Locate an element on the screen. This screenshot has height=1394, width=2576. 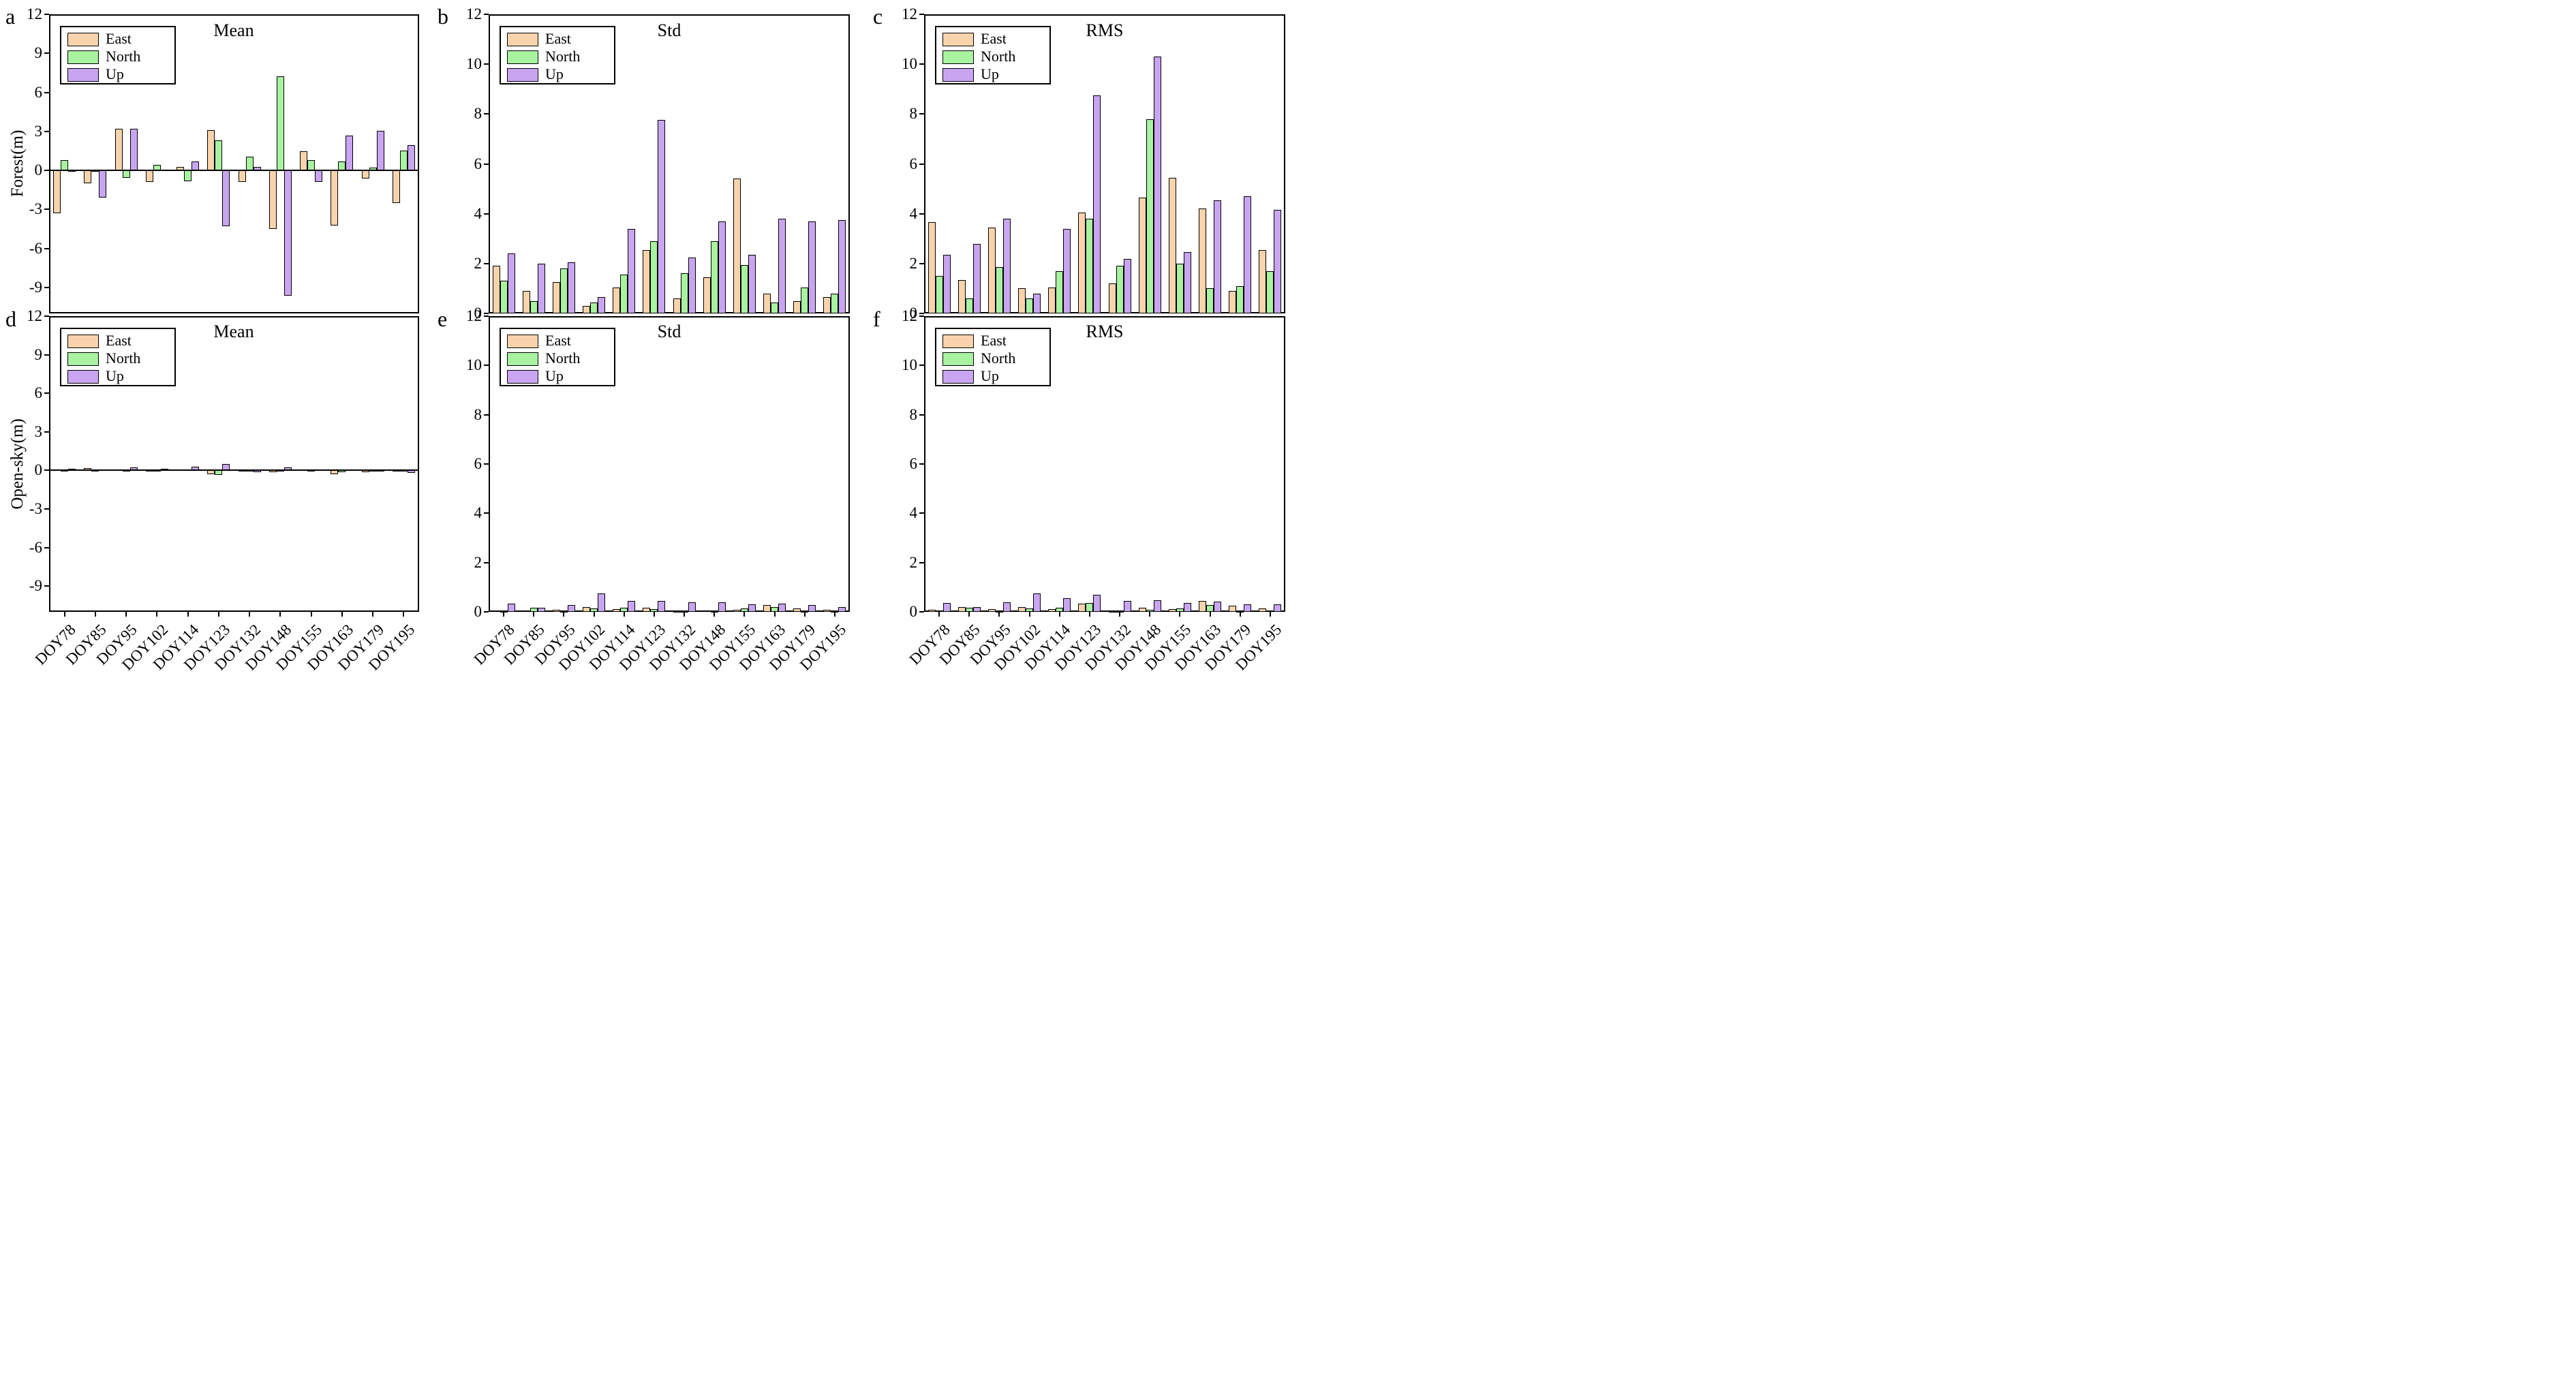
bar-DOY195-up is located at coordinates (411, 471).